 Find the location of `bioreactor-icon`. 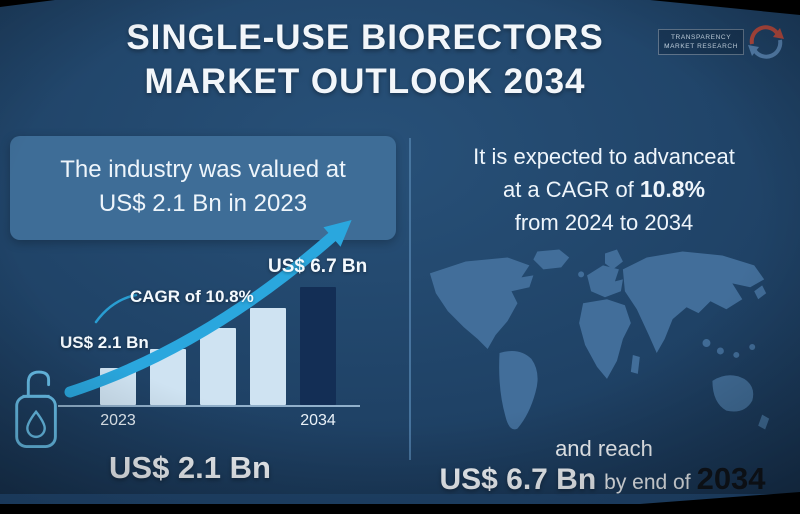

bioreactor-icon is located at coordinates (36, 409).